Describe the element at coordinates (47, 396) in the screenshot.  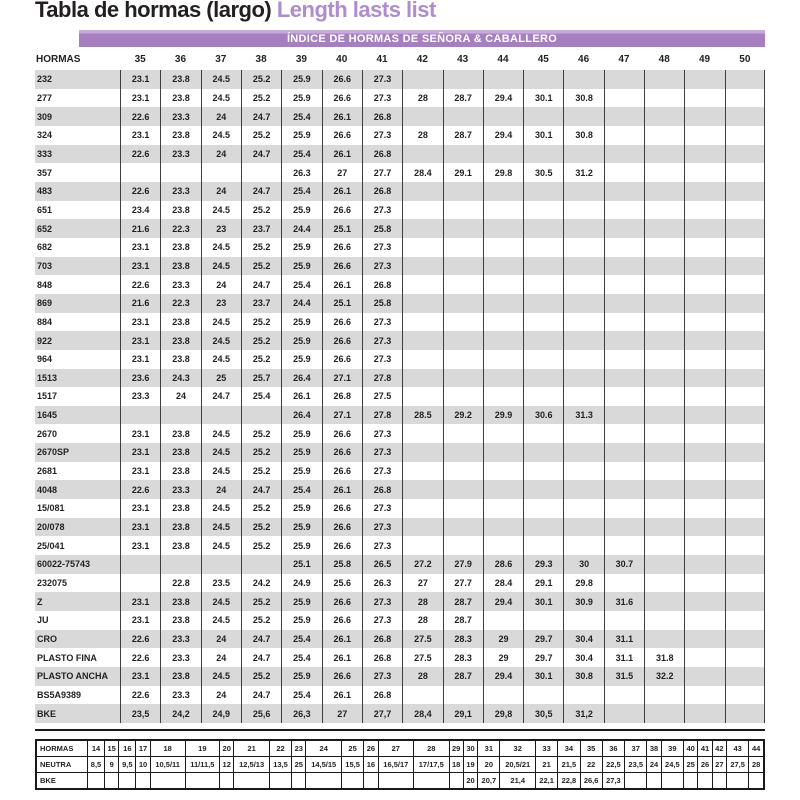
I see `row-label: 1517` at that location.